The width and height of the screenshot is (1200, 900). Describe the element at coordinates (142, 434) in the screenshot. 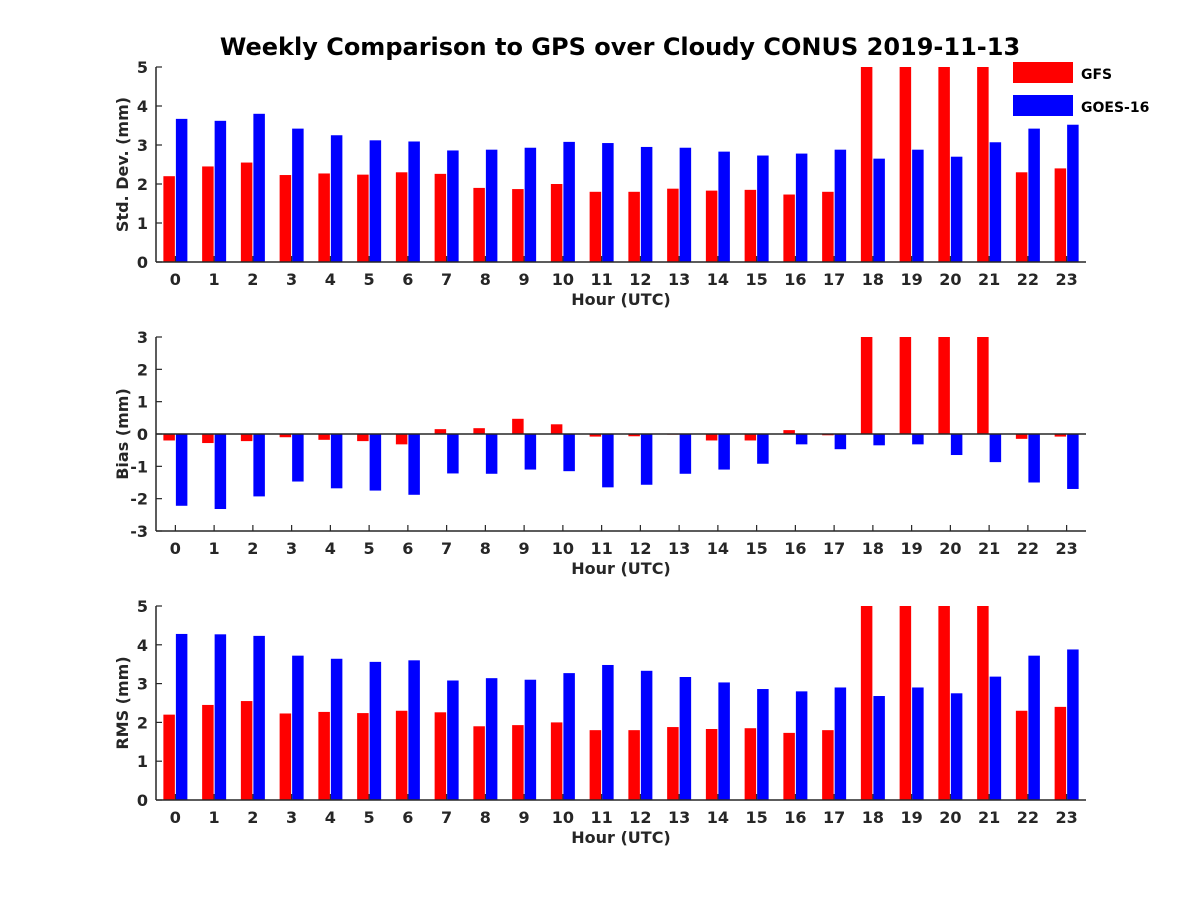

I see `y-tick-label: 0` at that location.